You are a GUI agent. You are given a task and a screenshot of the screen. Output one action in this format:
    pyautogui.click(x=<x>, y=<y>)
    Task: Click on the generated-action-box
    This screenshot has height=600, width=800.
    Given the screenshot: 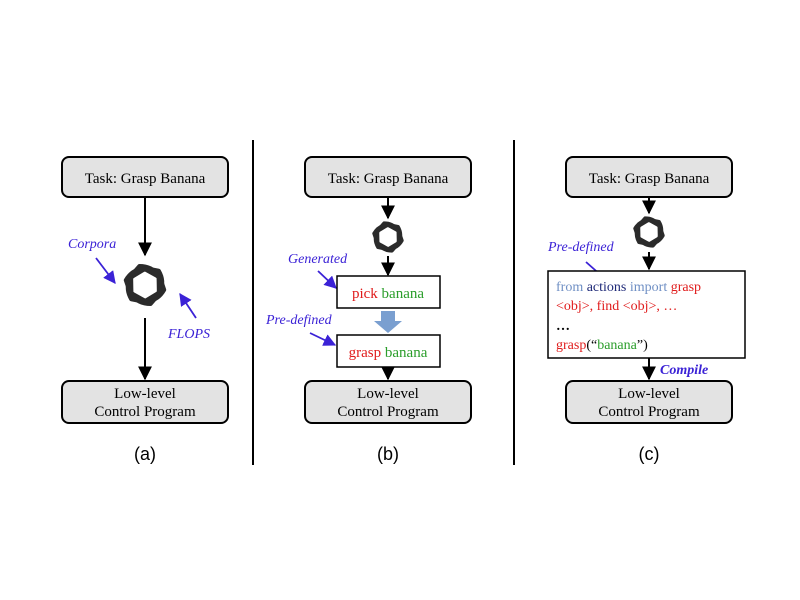 What is the action you would take?
    pyautogui.click(x=388, y=292)
    